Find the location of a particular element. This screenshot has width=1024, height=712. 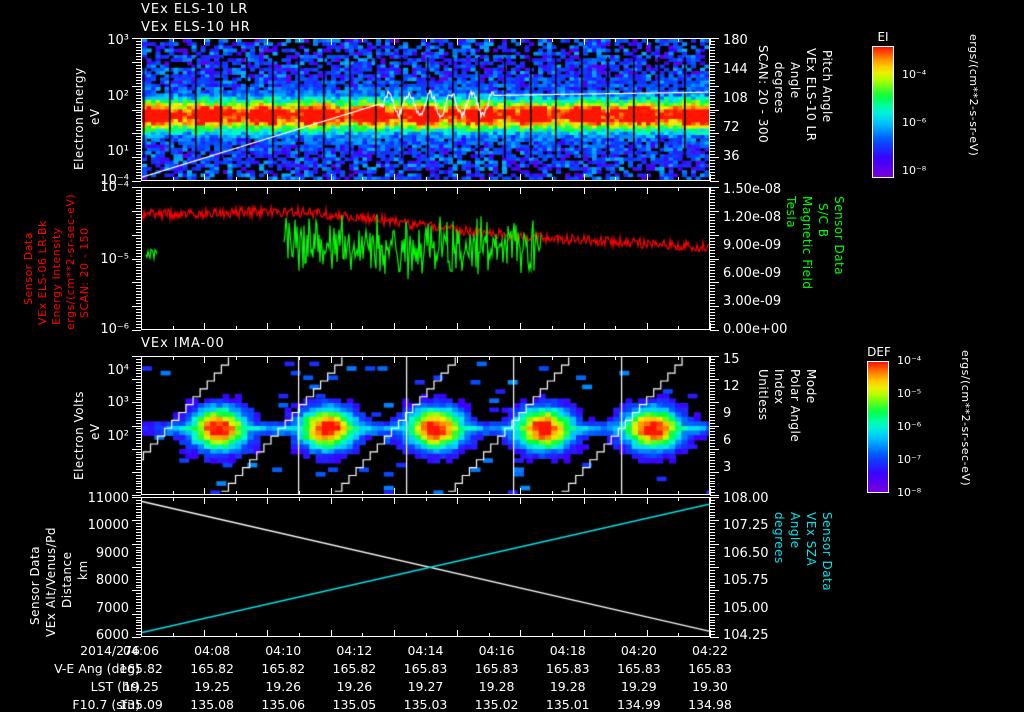

panel3-rlabel-3: Index is located at coordinates (779, 387).